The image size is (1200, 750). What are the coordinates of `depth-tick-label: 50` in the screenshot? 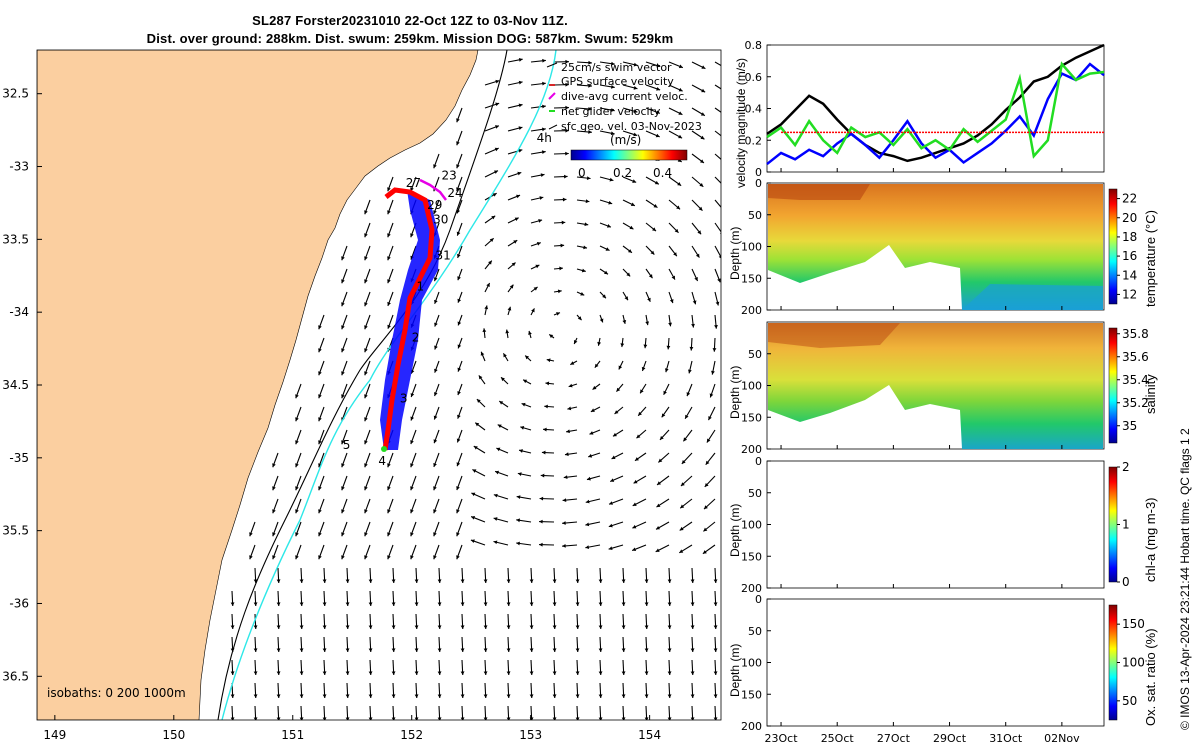 It's located at (755, 631).